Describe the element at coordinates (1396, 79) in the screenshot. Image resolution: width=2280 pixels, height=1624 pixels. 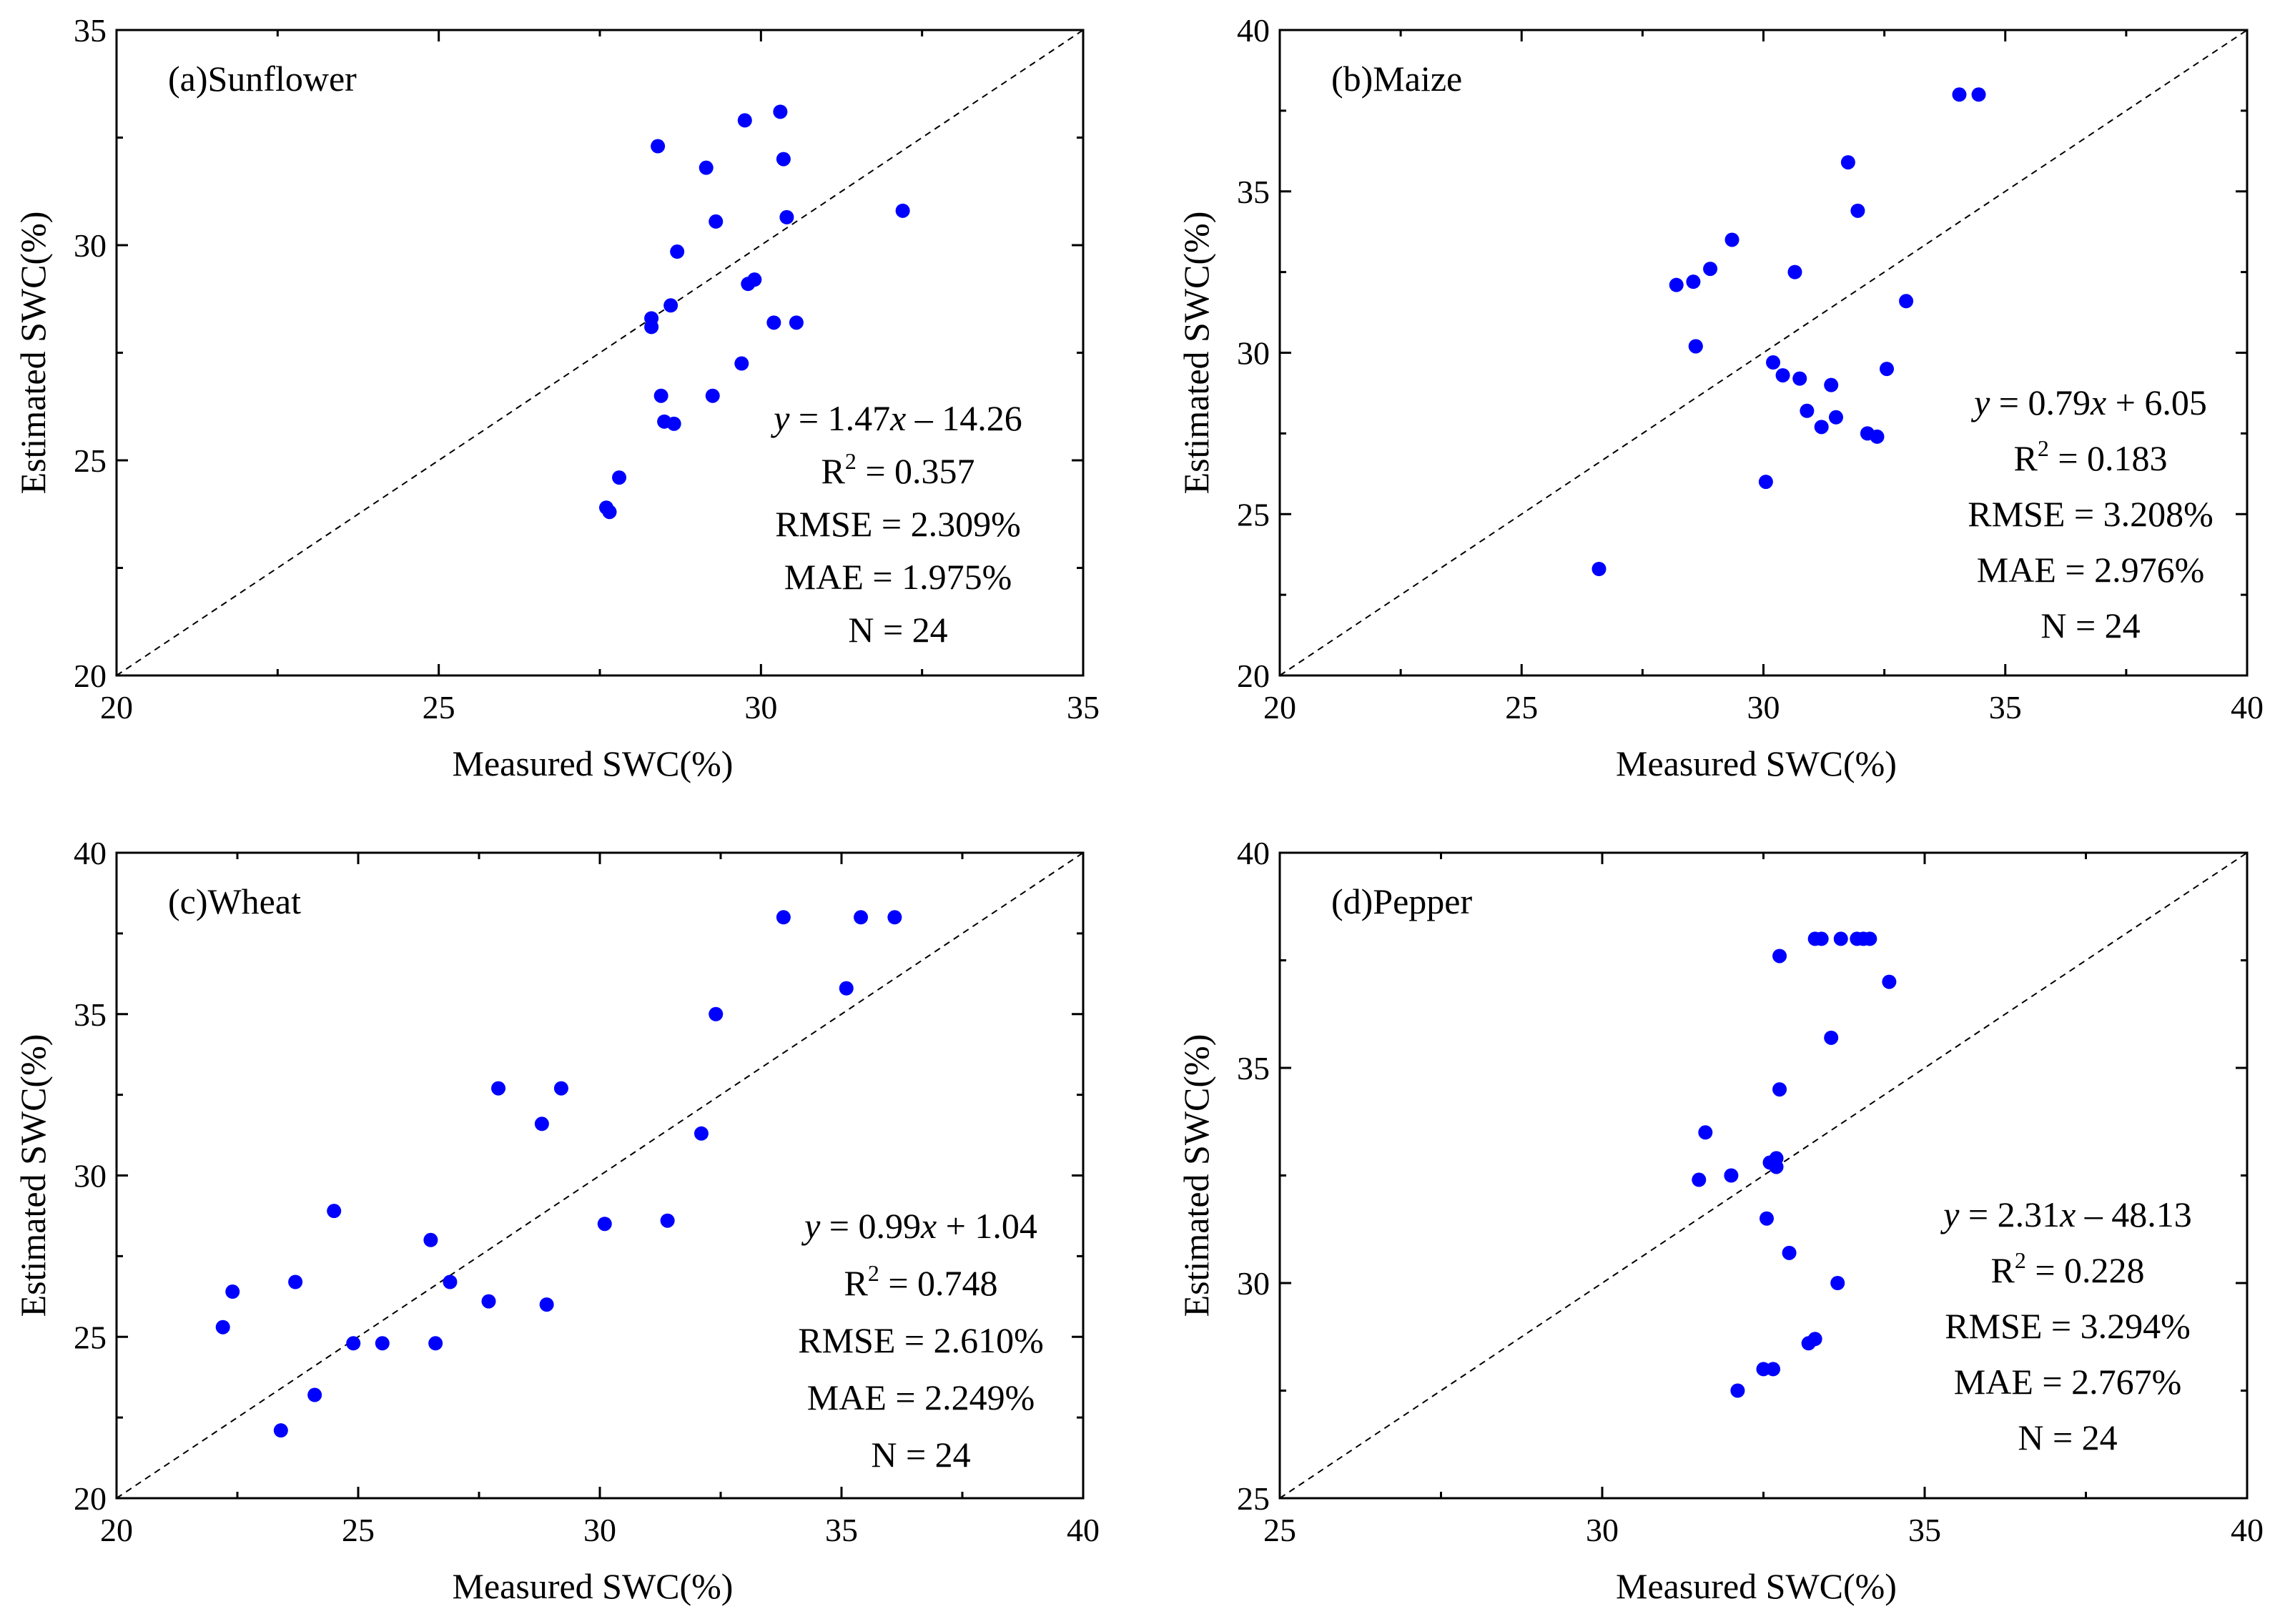
I see `panel-title: (b)Maize` at that location.